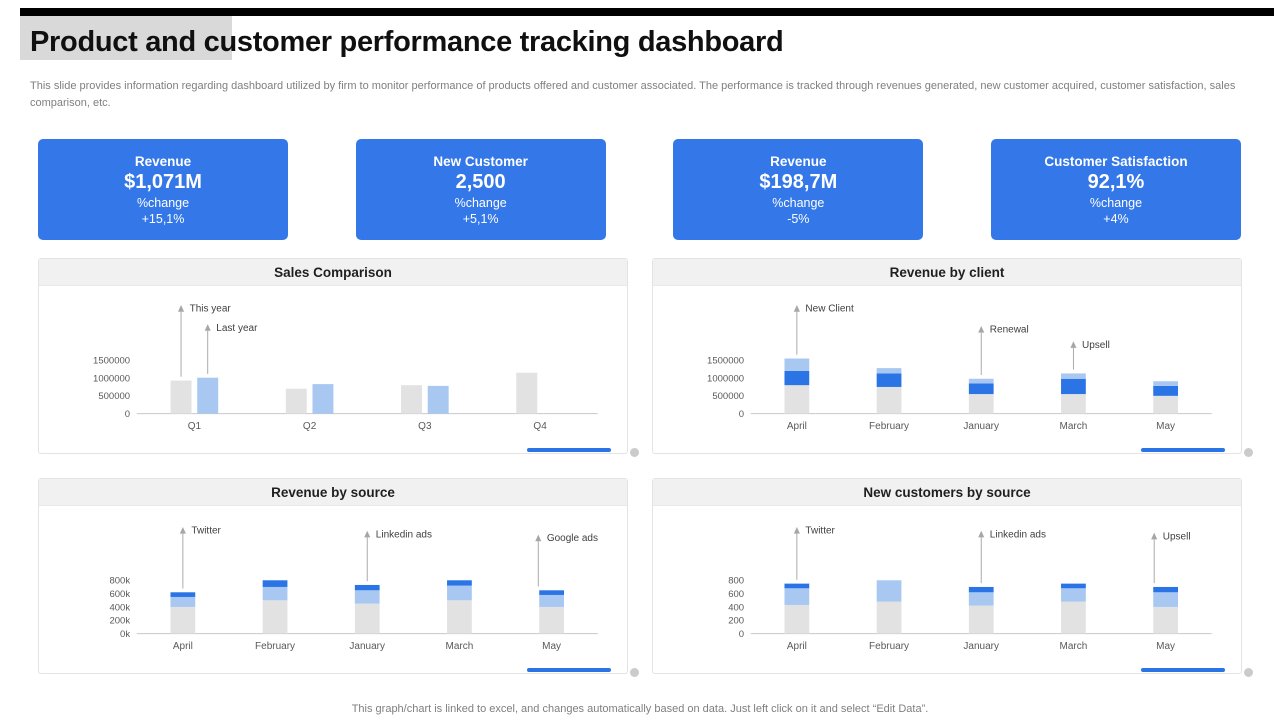  What do you see at coordinates (480, 218) in the screenshot?
I see `kpi-change-value: +5,1%` at bounding box center [480, 218].